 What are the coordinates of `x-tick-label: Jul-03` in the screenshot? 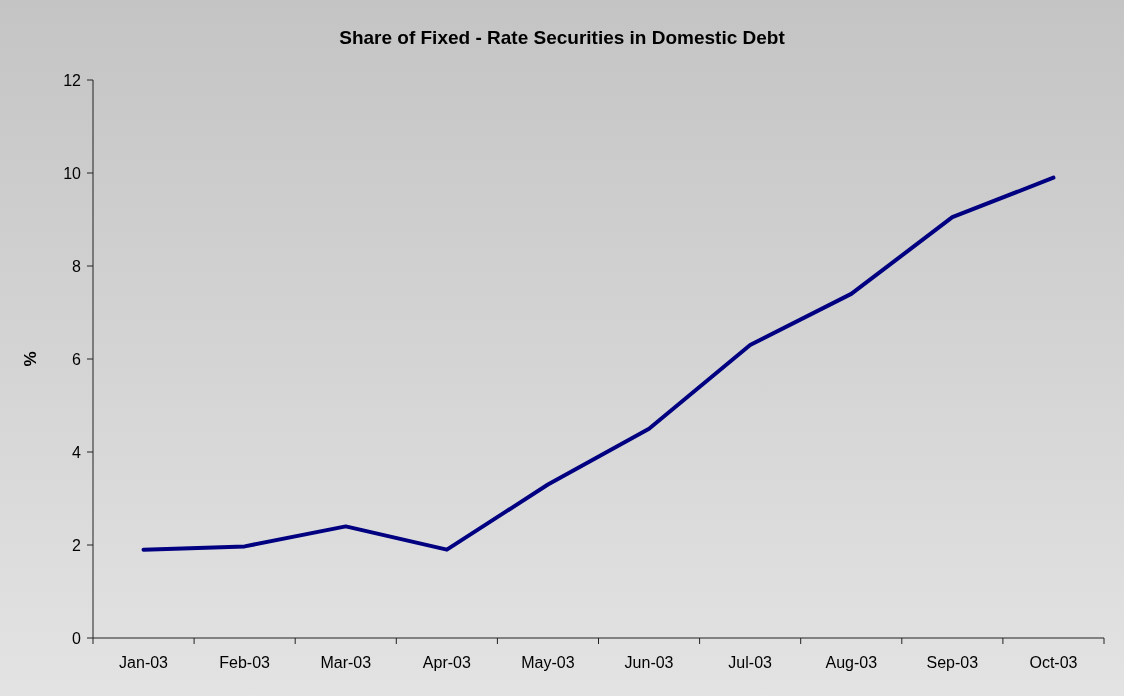 It's located at (750, 662).